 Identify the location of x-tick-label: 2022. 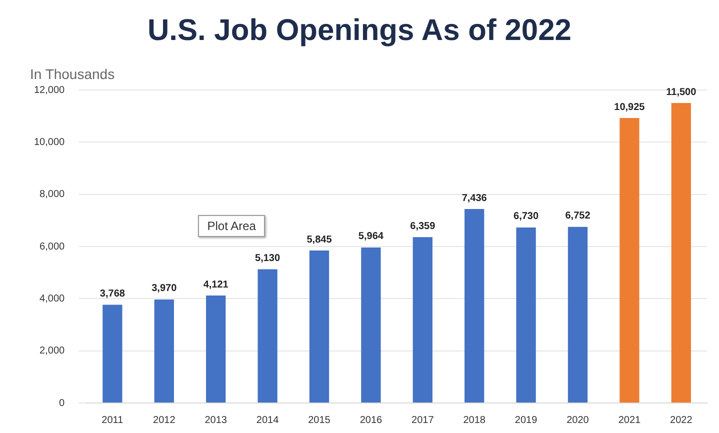
(681, 420).